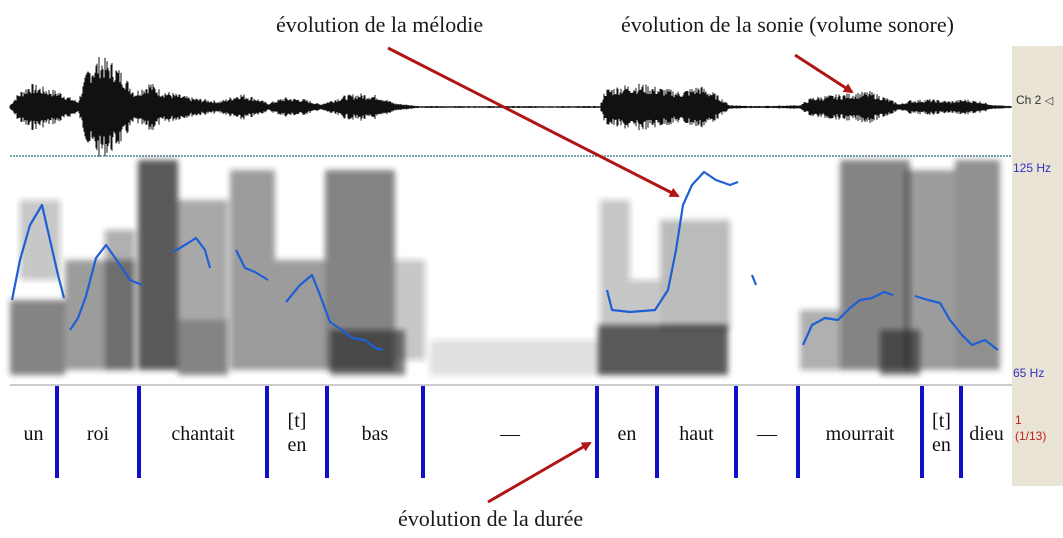 This screenshot has height=538, width=1063. Describe the element at coordinates (491, 518) in the screenshot. I see `duration-annotation: évolution de la durée` at that location.